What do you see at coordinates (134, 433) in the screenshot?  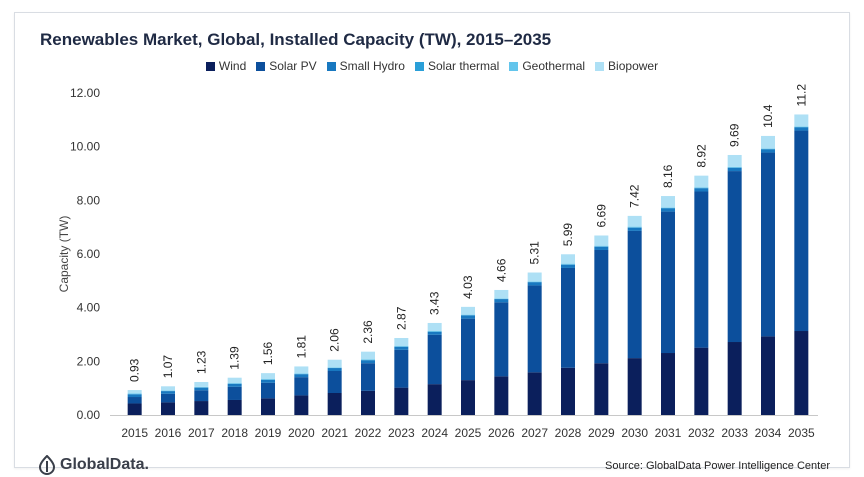 I see `x-tick-label: 2015` at bounding box center [134, 433].